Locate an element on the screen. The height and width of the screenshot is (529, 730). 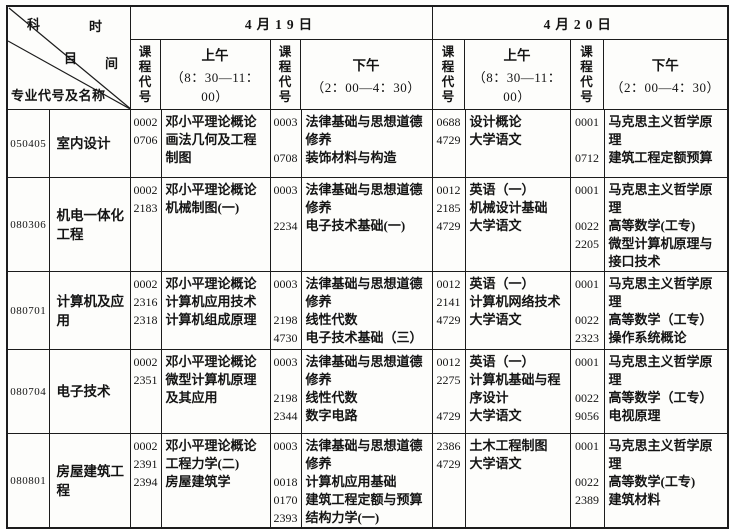
course-code: 0688 is located at coordinates (448, 122).